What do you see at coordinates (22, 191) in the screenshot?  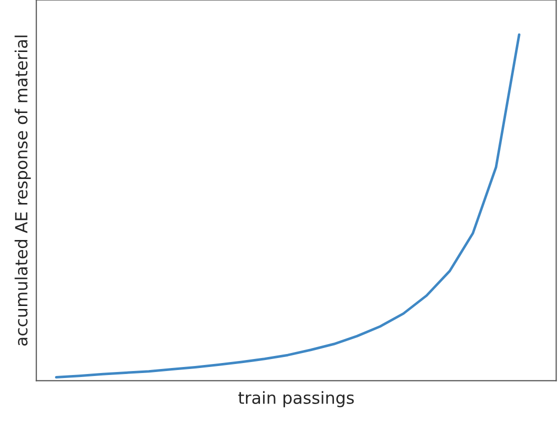 I see `y-axis-title: accumulated AE response of material` at bounding box center [22, 191].